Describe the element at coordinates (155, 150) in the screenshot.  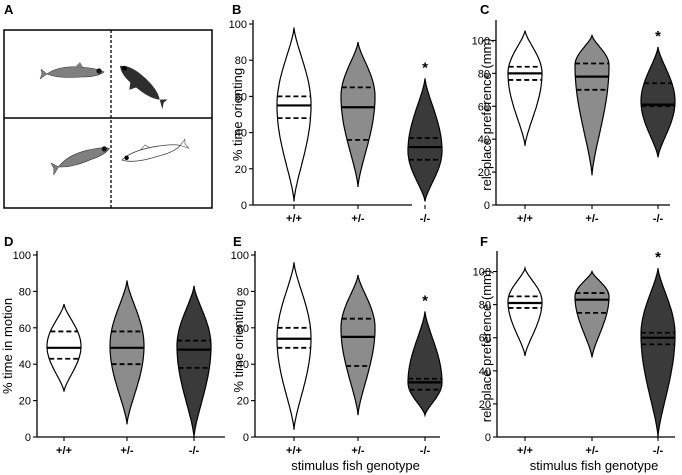
I see `stimulus-fish-bottom` at that location.